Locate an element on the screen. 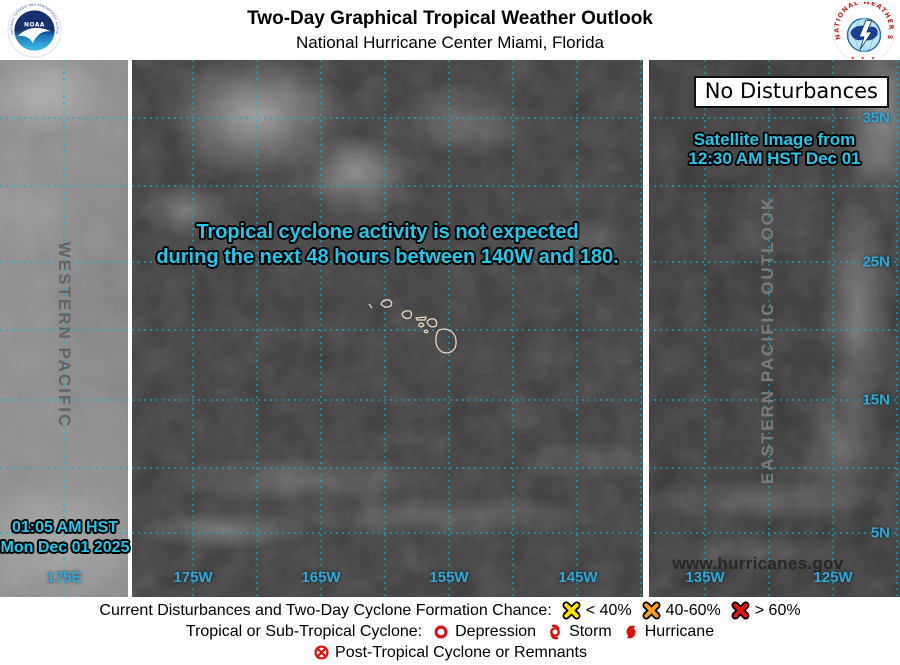  legend-item-post-tropical: Post-Tropical Cyclone or Remnants is located at coordinates (450, 653).